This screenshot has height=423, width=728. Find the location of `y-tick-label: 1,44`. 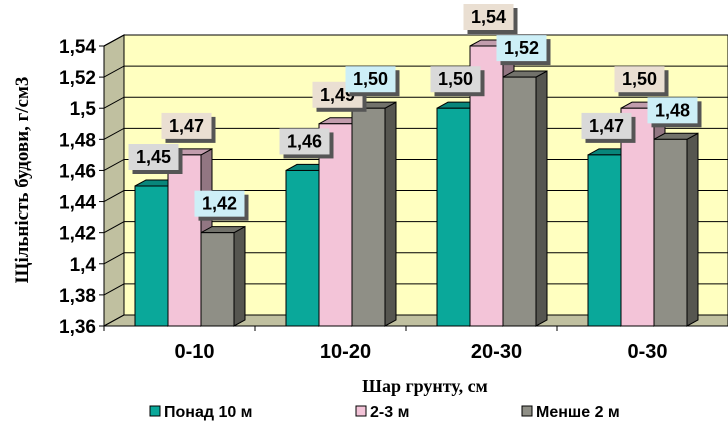

y-tick-label: 1,44 is located at coordinates (77, 203).